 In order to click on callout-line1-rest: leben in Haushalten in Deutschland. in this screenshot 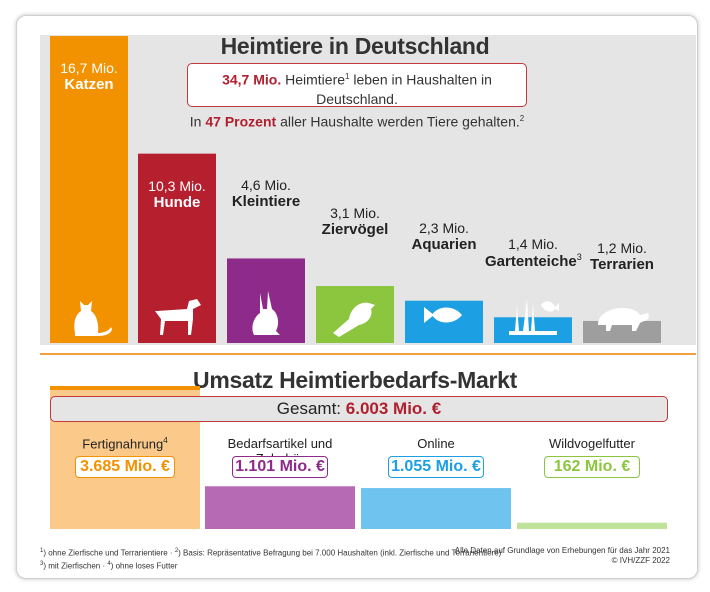, I will do `click(404, 89)`.